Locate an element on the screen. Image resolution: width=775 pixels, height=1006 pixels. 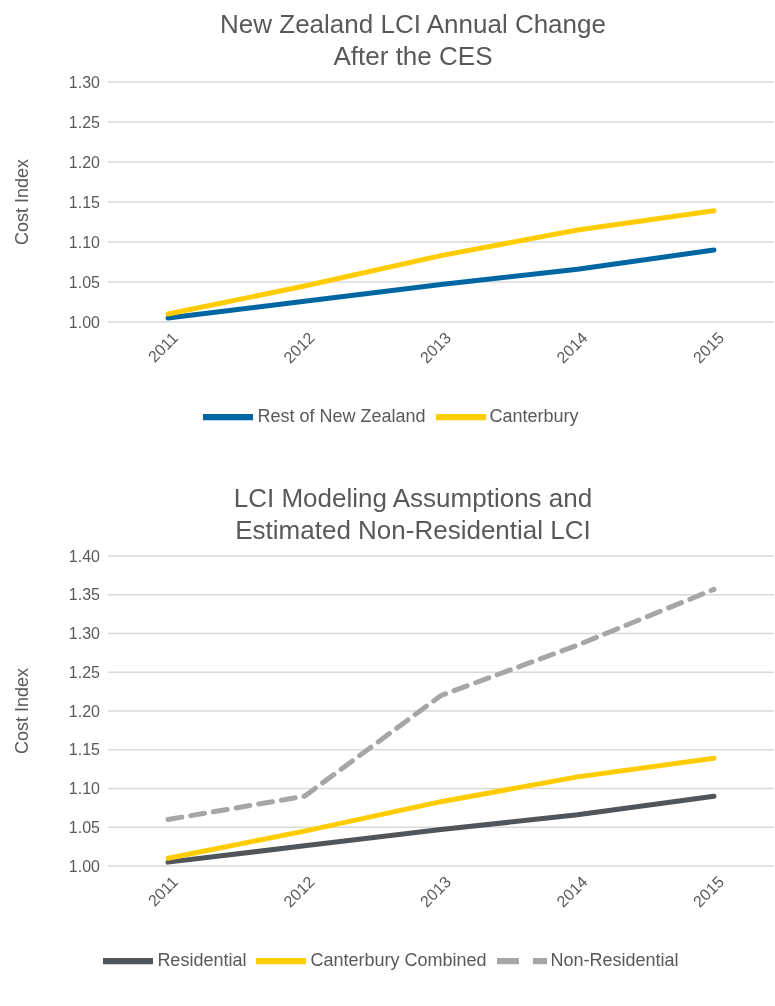
chart-title: New Zealand LCI Annual Change After the CES is located at coordinates (413, 40).